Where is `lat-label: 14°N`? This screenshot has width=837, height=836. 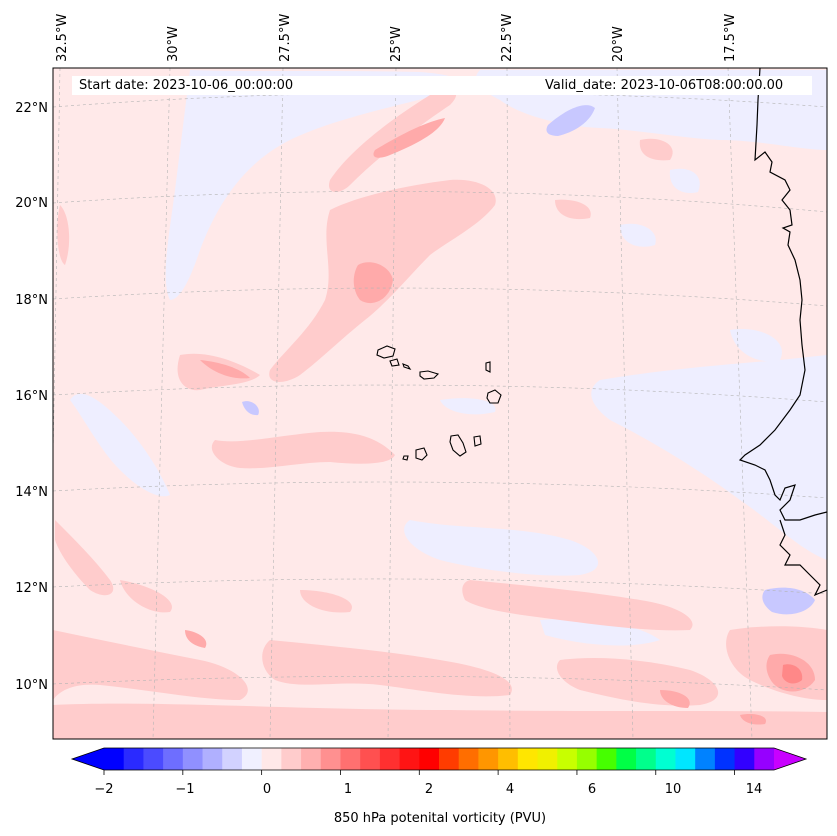
lat-label: 14°N is located at coordinates (31, 492).